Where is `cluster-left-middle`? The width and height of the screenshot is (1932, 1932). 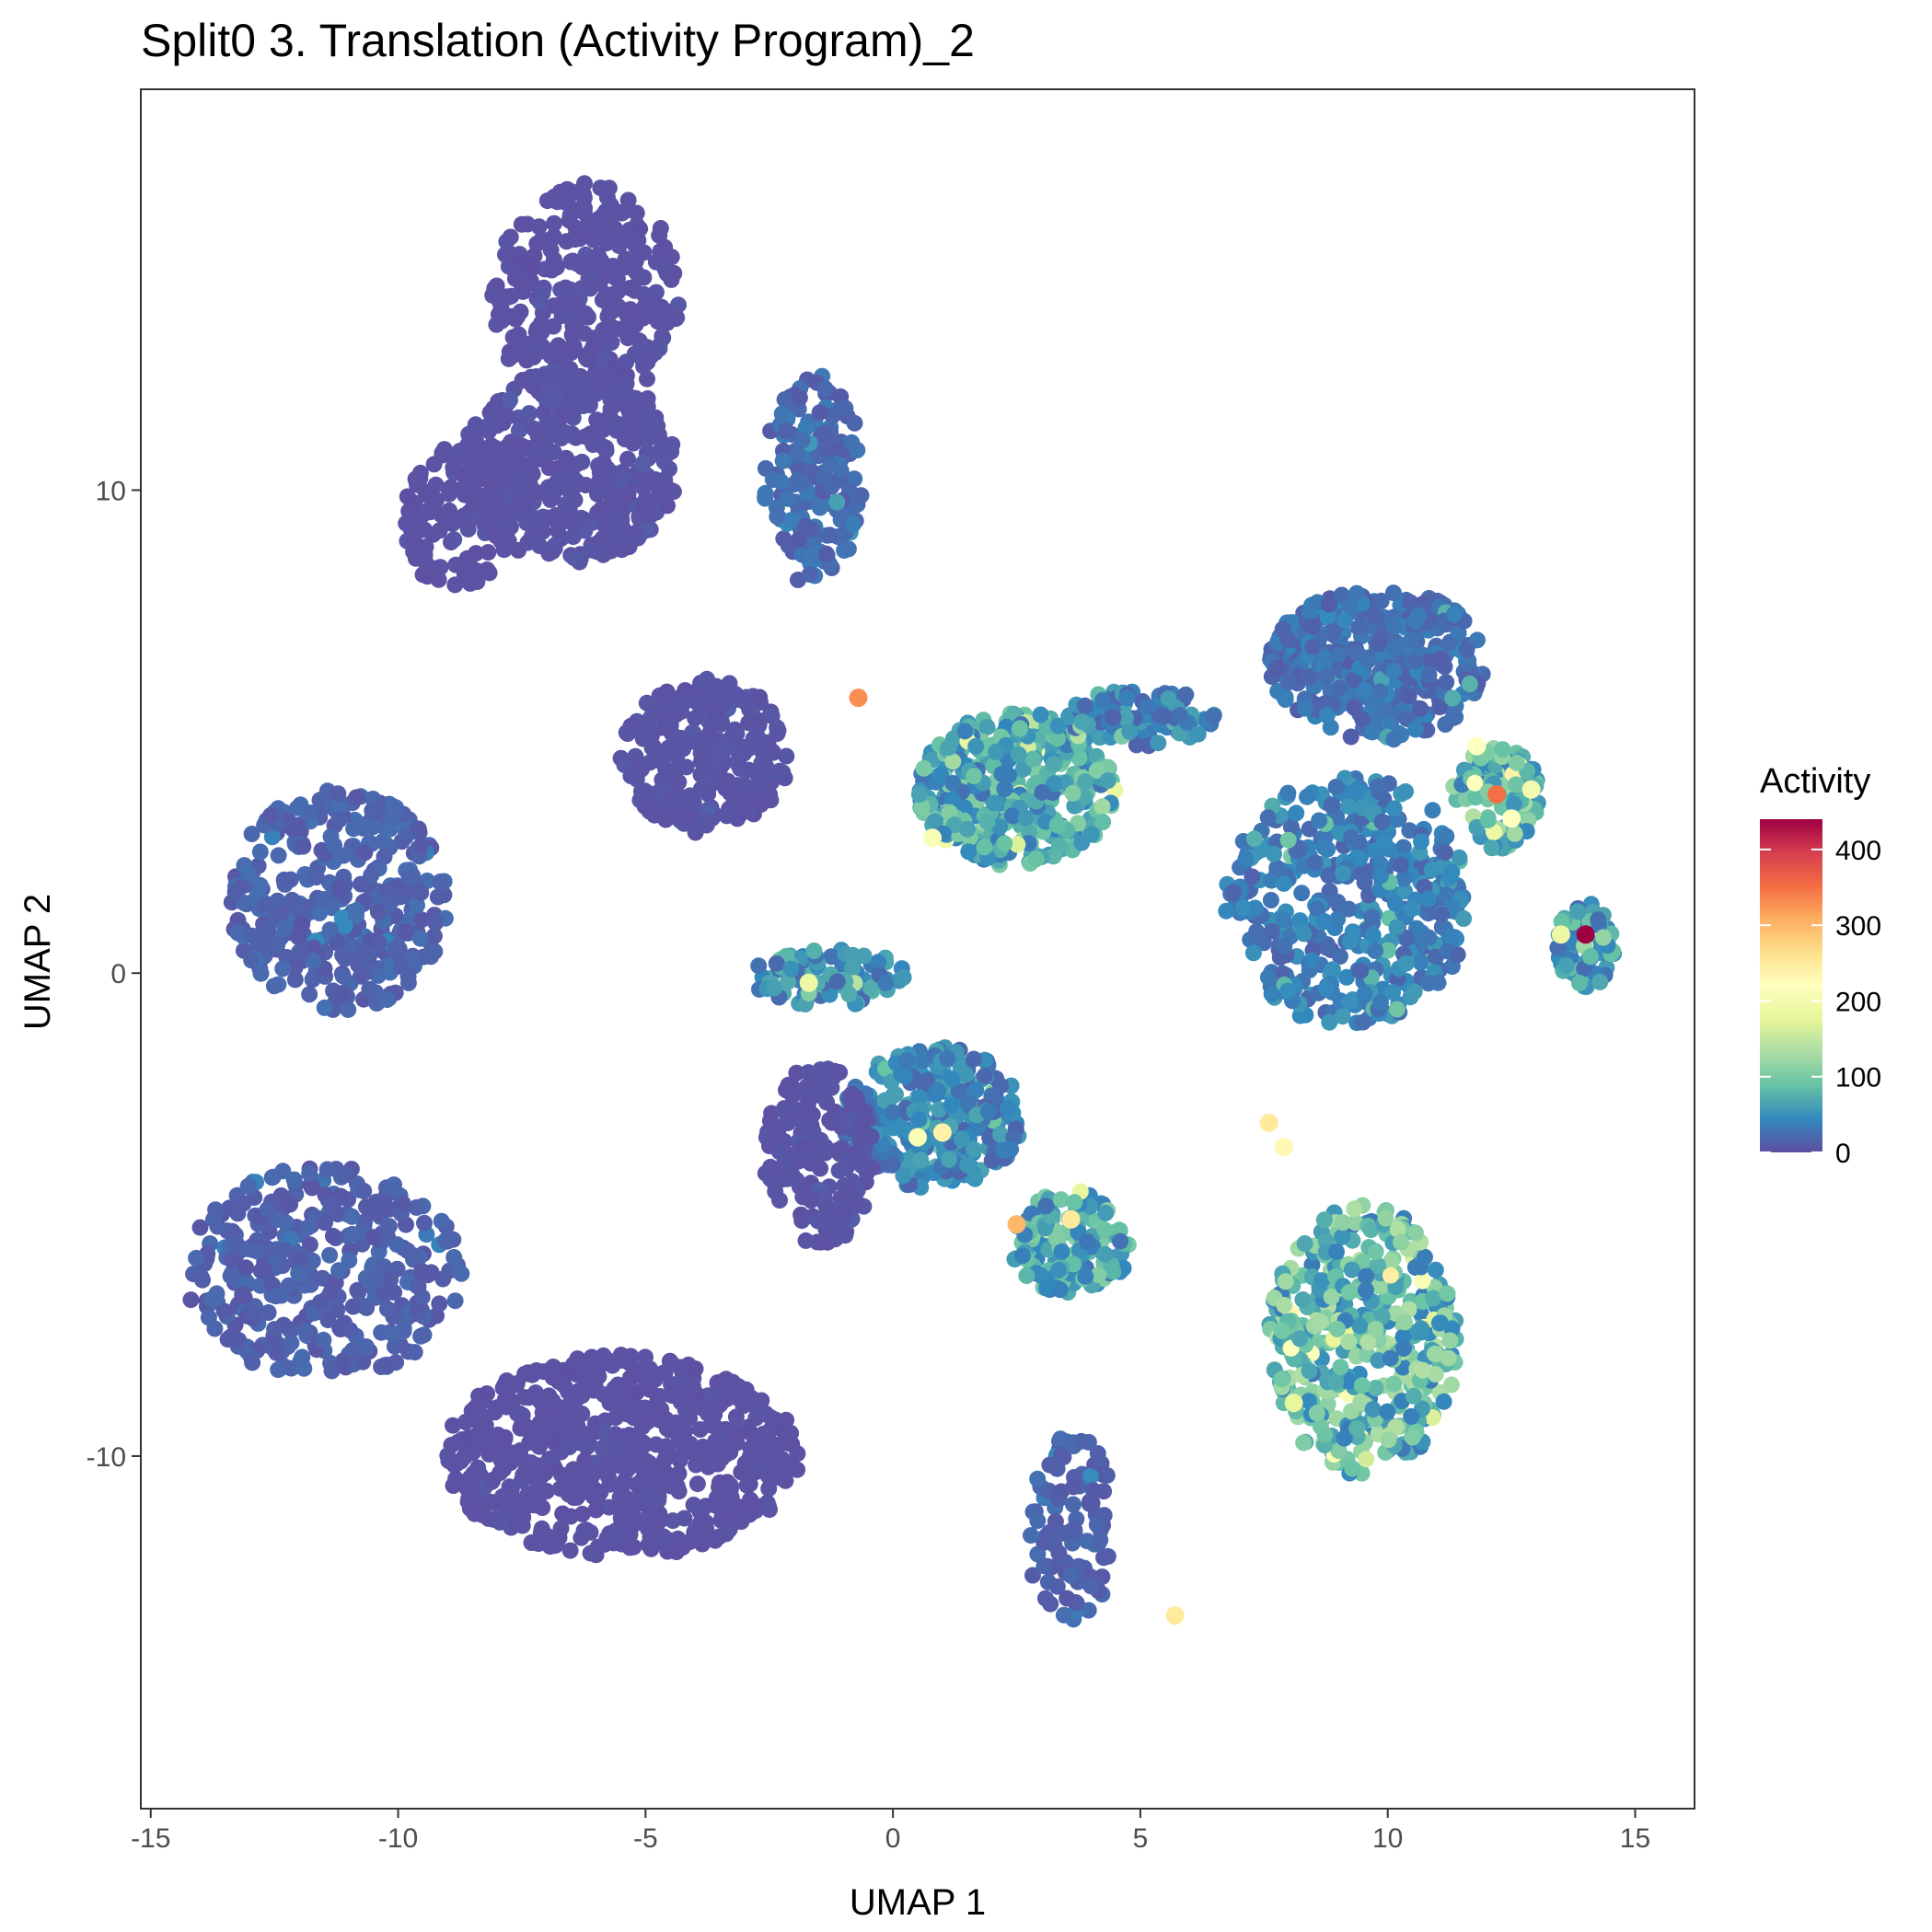
cluster-left-middle is located at coordinates (339, 900).